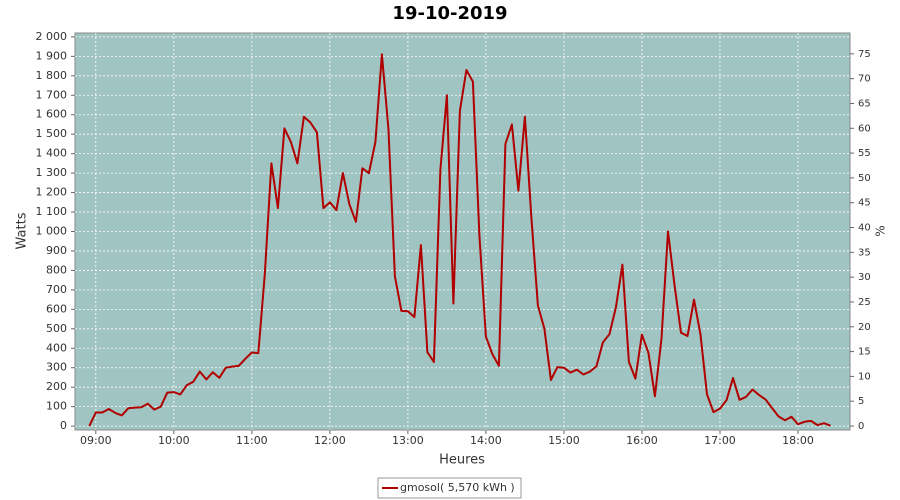  Describe the element at coordinates (52, 153) in the screenshot. I see `y-tick-label: 1 400` at that location.